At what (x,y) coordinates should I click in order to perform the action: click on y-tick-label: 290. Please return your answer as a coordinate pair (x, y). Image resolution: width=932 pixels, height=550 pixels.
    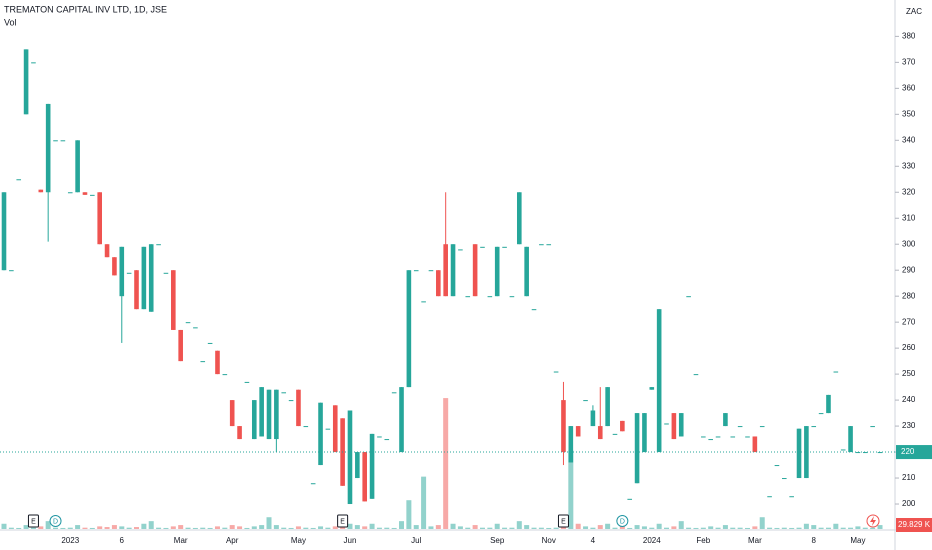
    Looking at the image, I should click on (909, 269).